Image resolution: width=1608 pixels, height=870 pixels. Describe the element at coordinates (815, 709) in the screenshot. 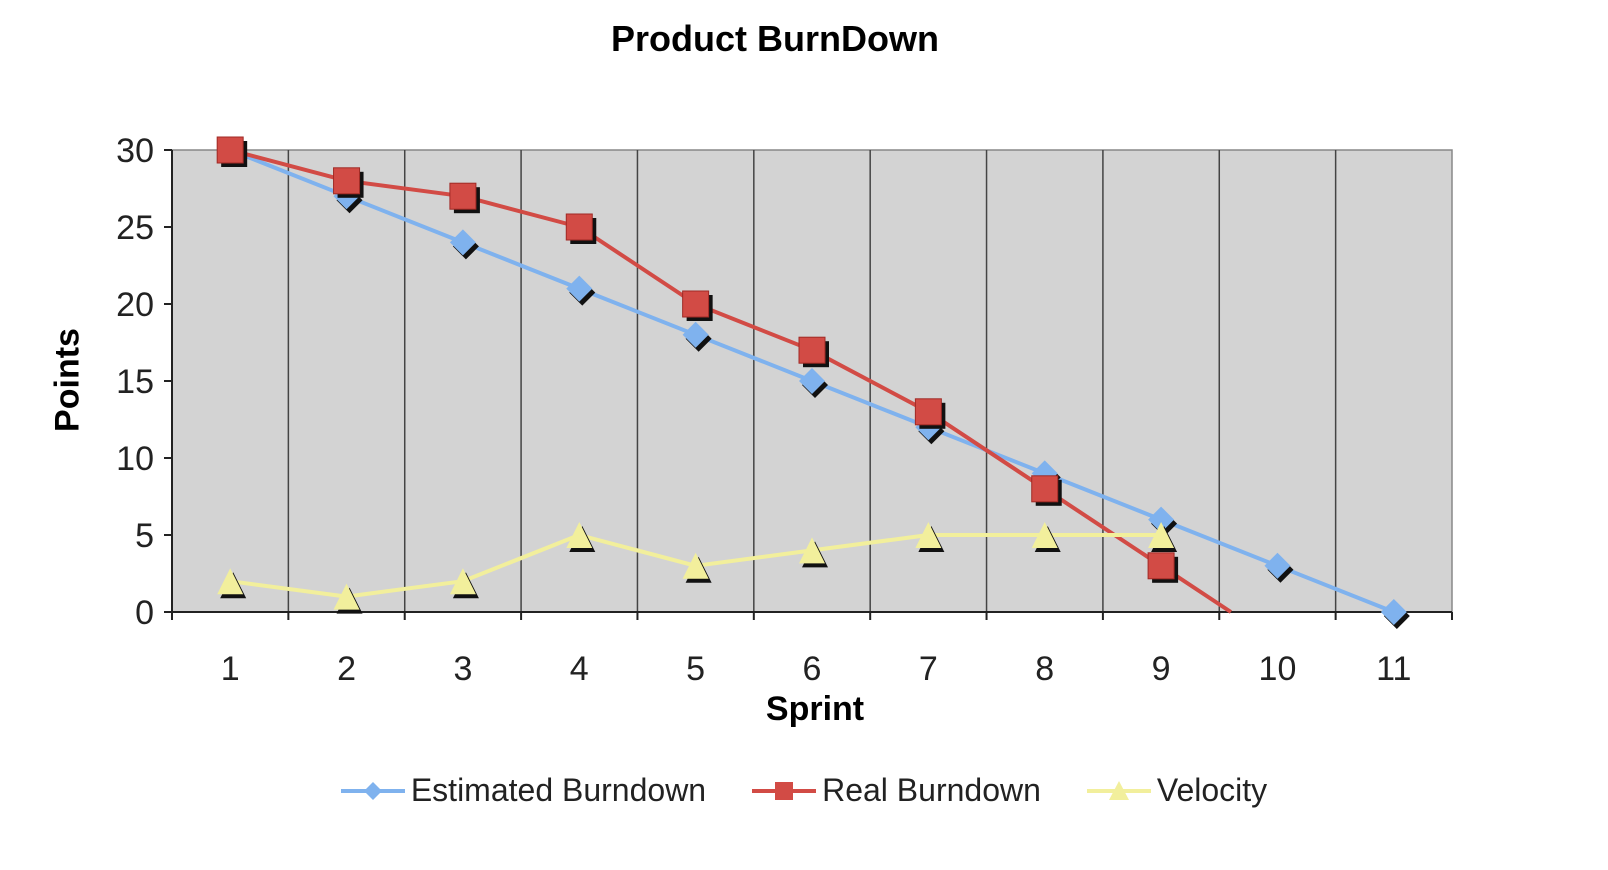

I see `x-axis-label: Sprint` at that location.